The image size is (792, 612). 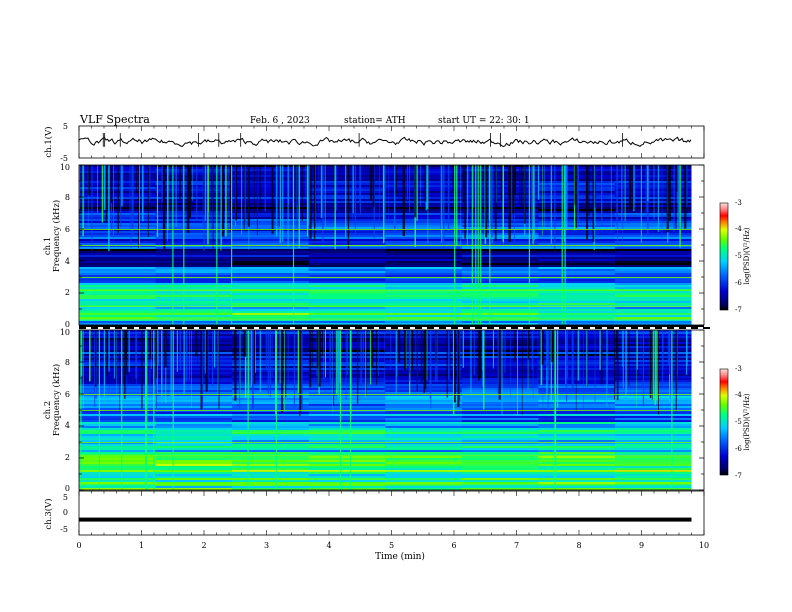 I want to click on ch1-waveform-panel: 5 -5 ch.1(V), so click(x=374, y=142).